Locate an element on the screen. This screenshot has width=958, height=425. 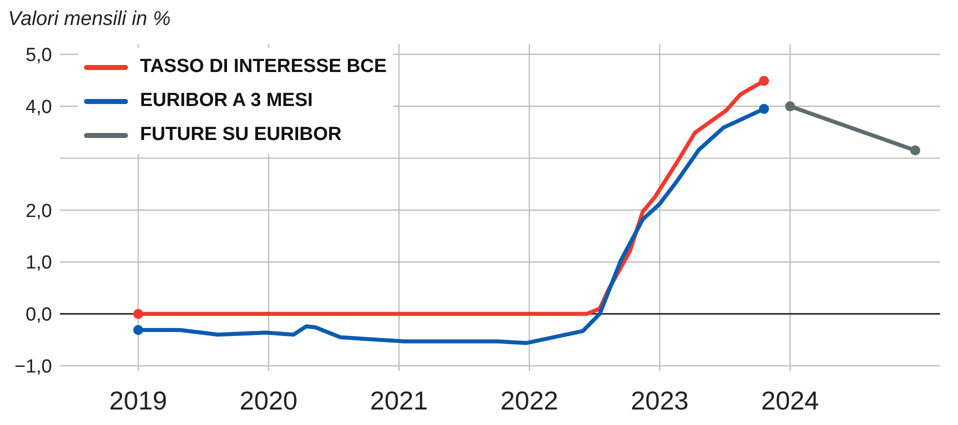
y-tick-label: 0,0 is located at coordinates (39, 315).